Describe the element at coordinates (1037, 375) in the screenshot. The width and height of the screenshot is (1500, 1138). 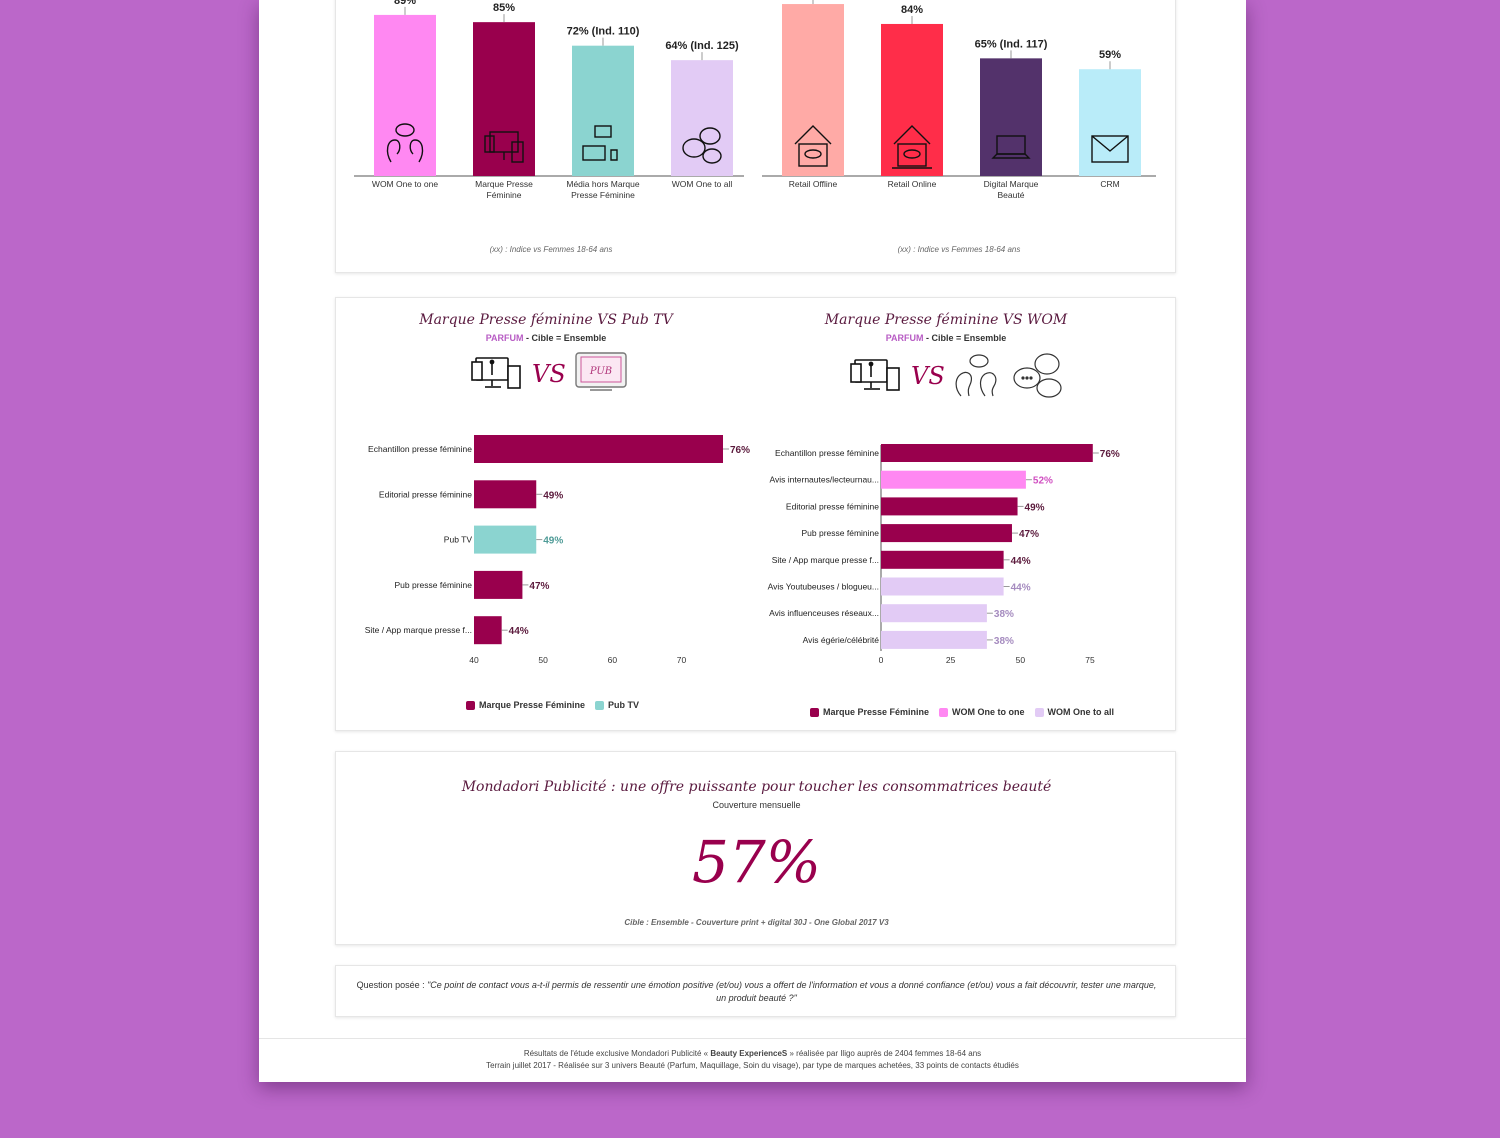
I see `speech-bubbles-icon` at that location.